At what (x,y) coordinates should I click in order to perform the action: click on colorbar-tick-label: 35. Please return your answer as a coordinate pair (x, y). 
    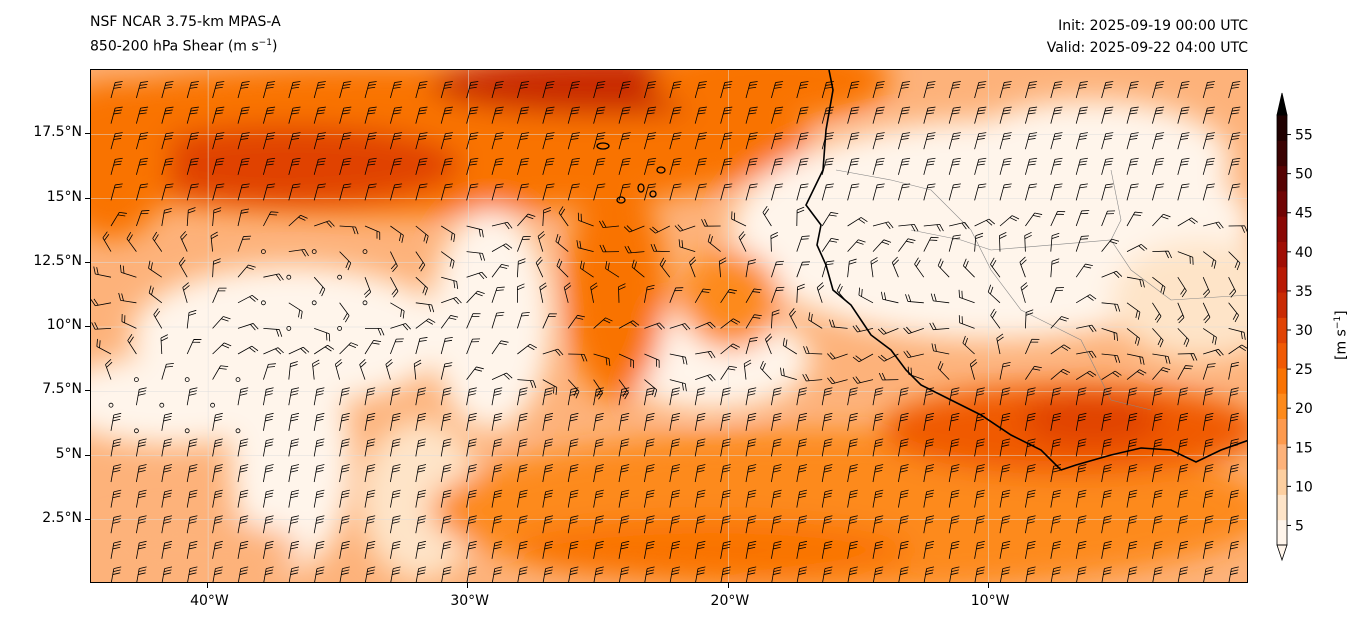
    Looking at the image, I should click on (1304, 292).